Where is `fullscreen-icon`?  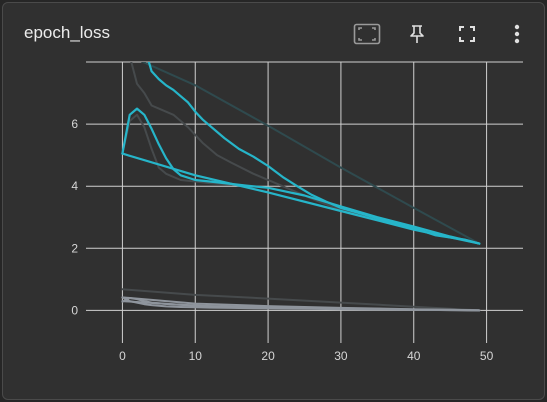 fullscreen-icon is located at coordinates (467, 34).